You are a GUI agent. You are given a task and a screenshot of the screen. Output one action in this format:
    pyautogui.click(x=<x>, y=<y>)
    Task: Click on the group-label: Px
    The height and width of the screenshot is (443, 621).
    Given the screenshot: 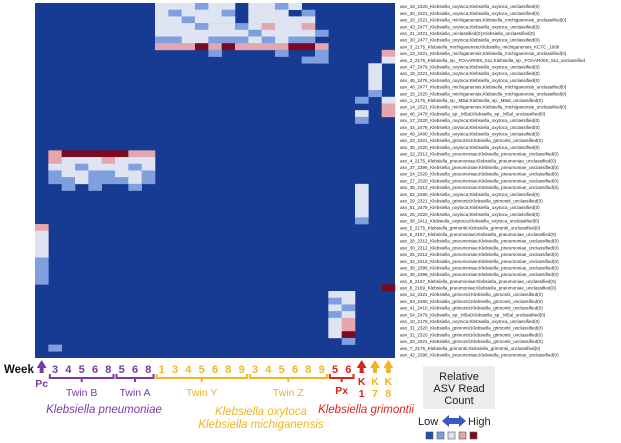 What is the action you would take?
    pyautogui.click(x=341, y=391)
    